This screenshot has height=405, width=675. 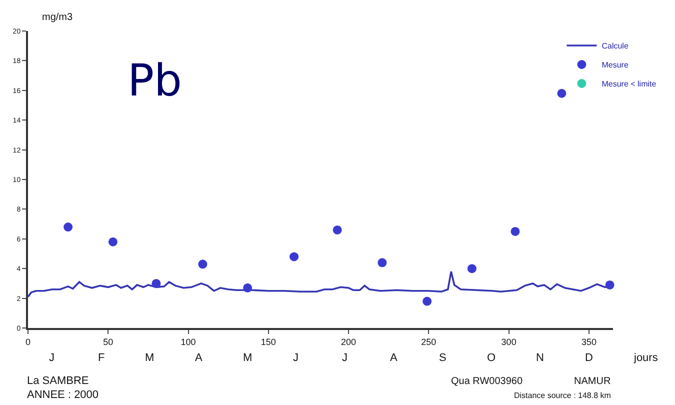 What do you see at coordinates (615, 65) in the screenshot?
I see `legend-label: Mesure` at bounding box center [615, 65].